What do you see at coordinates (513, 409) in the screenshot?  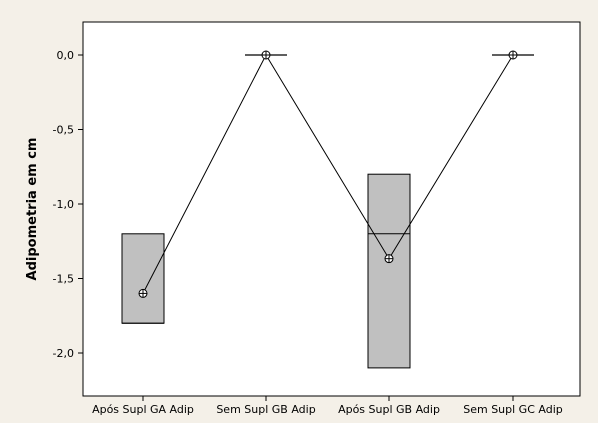 I see `x-tick-label: Sem Supl GC Adip` at bounding box center [513, 409].